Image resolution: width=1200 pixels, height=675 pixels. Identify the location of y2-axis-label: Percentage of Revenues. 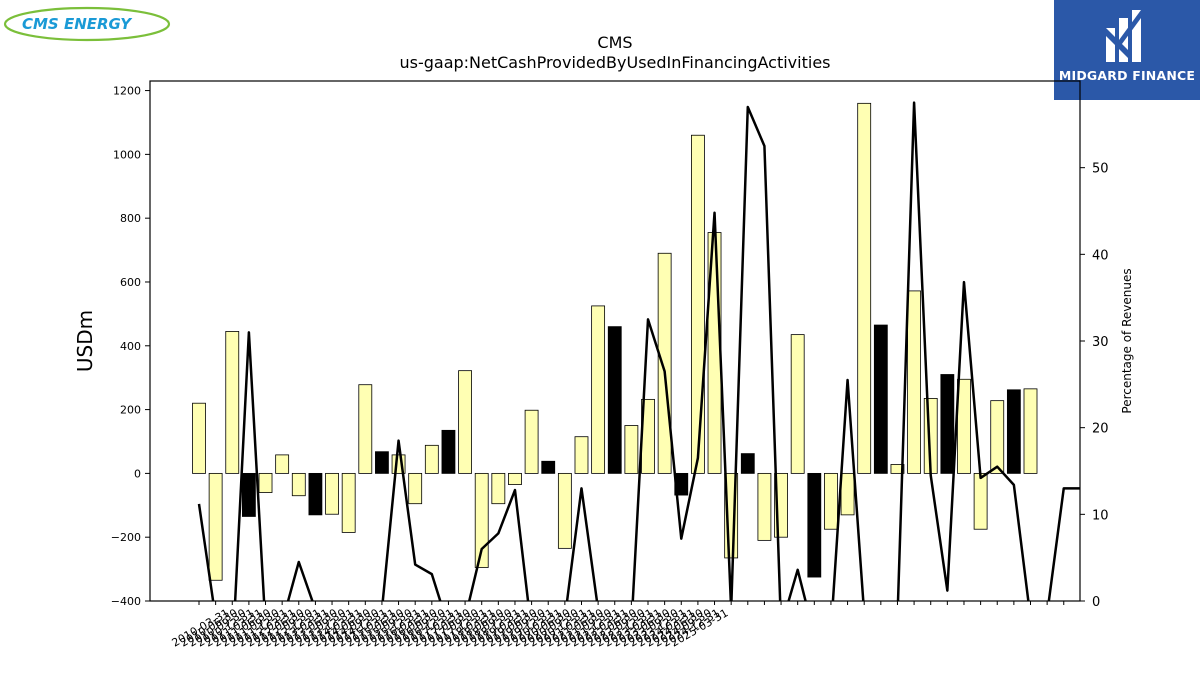
(1127, 340).